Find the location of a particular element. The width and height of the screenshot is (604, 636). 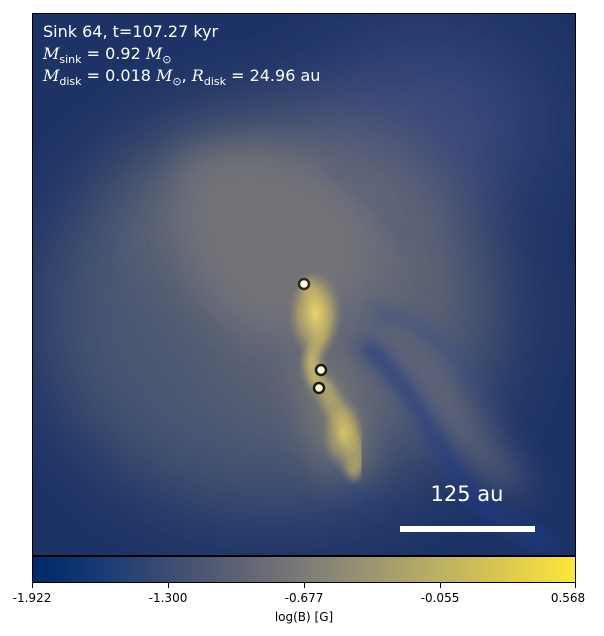

colorbar is located at coordinates (304, 569).